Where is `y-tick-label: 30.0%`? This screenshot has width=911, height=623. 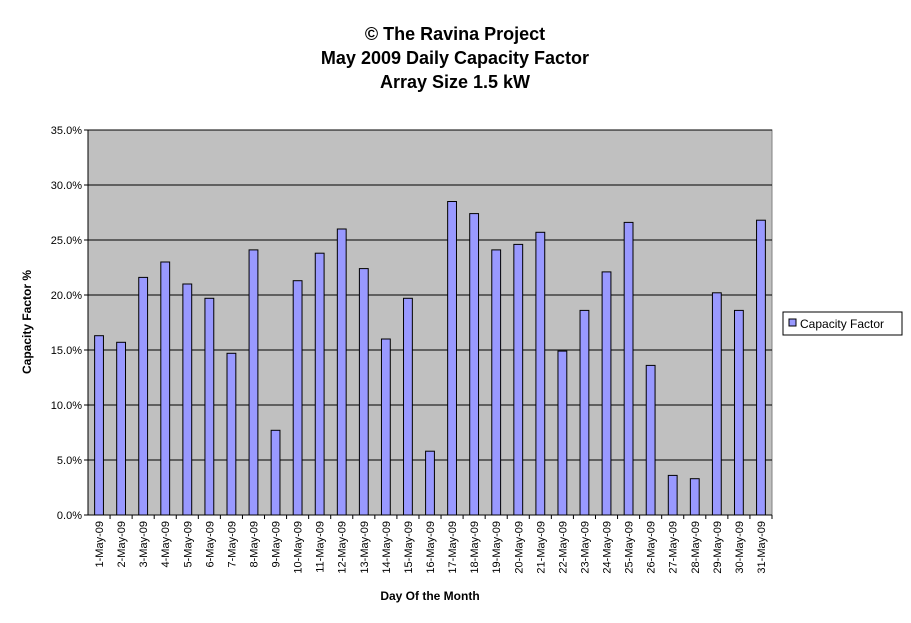 y-tick-label: 30.0% is located at coordinates (66, 186).